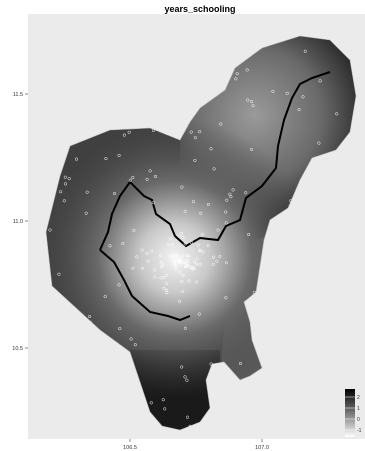 This screenshot has height=451, width=365. I want to click on map-title: years_schooling, so click(199, 9).